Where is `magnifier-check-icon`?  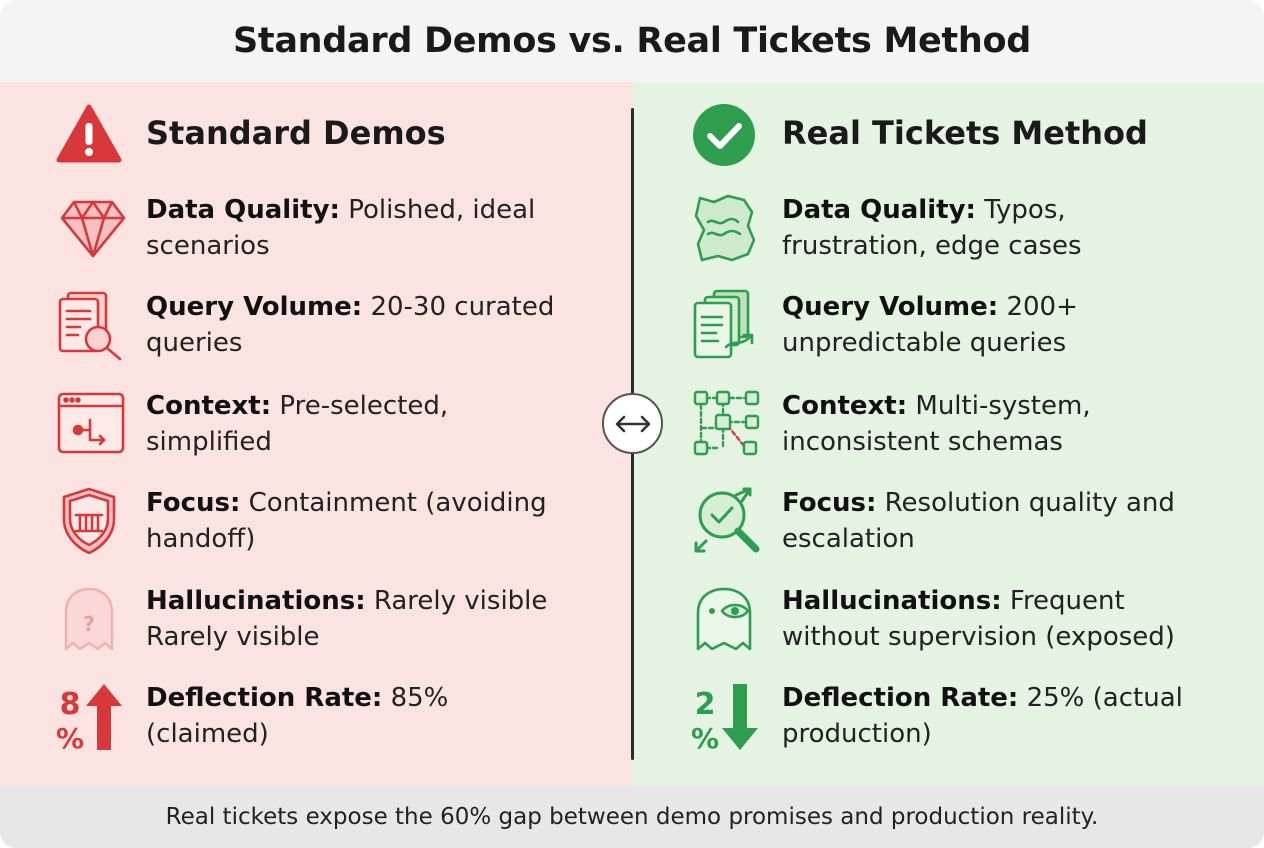
magnifier-check-icon is located at coordinates (727, 520).